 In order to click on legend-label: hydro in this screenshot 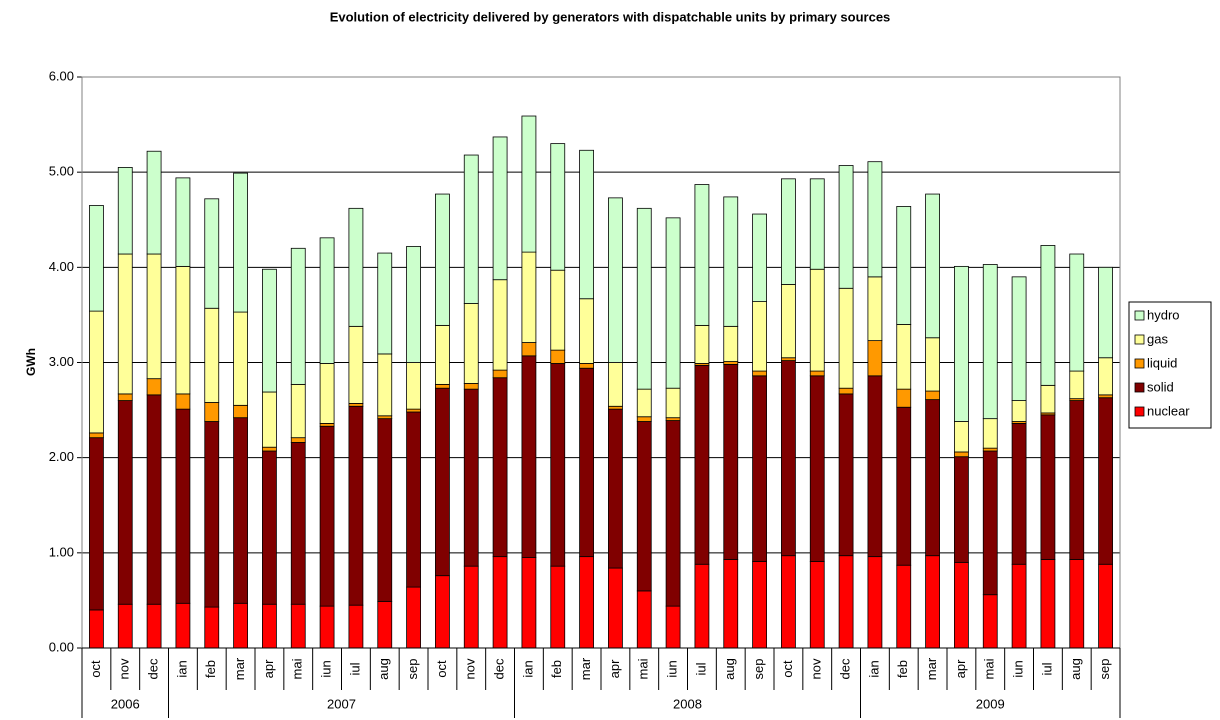, I will do `click(1163, 314)`.